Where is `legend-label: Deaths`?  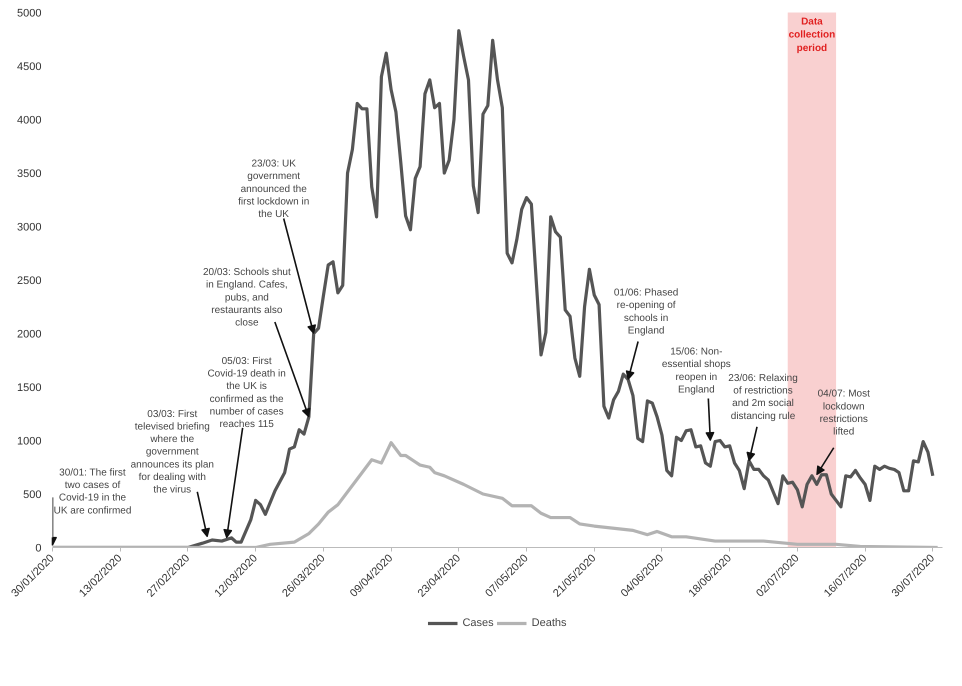
legend-label: Deaths is located at coordinates (549, 623).